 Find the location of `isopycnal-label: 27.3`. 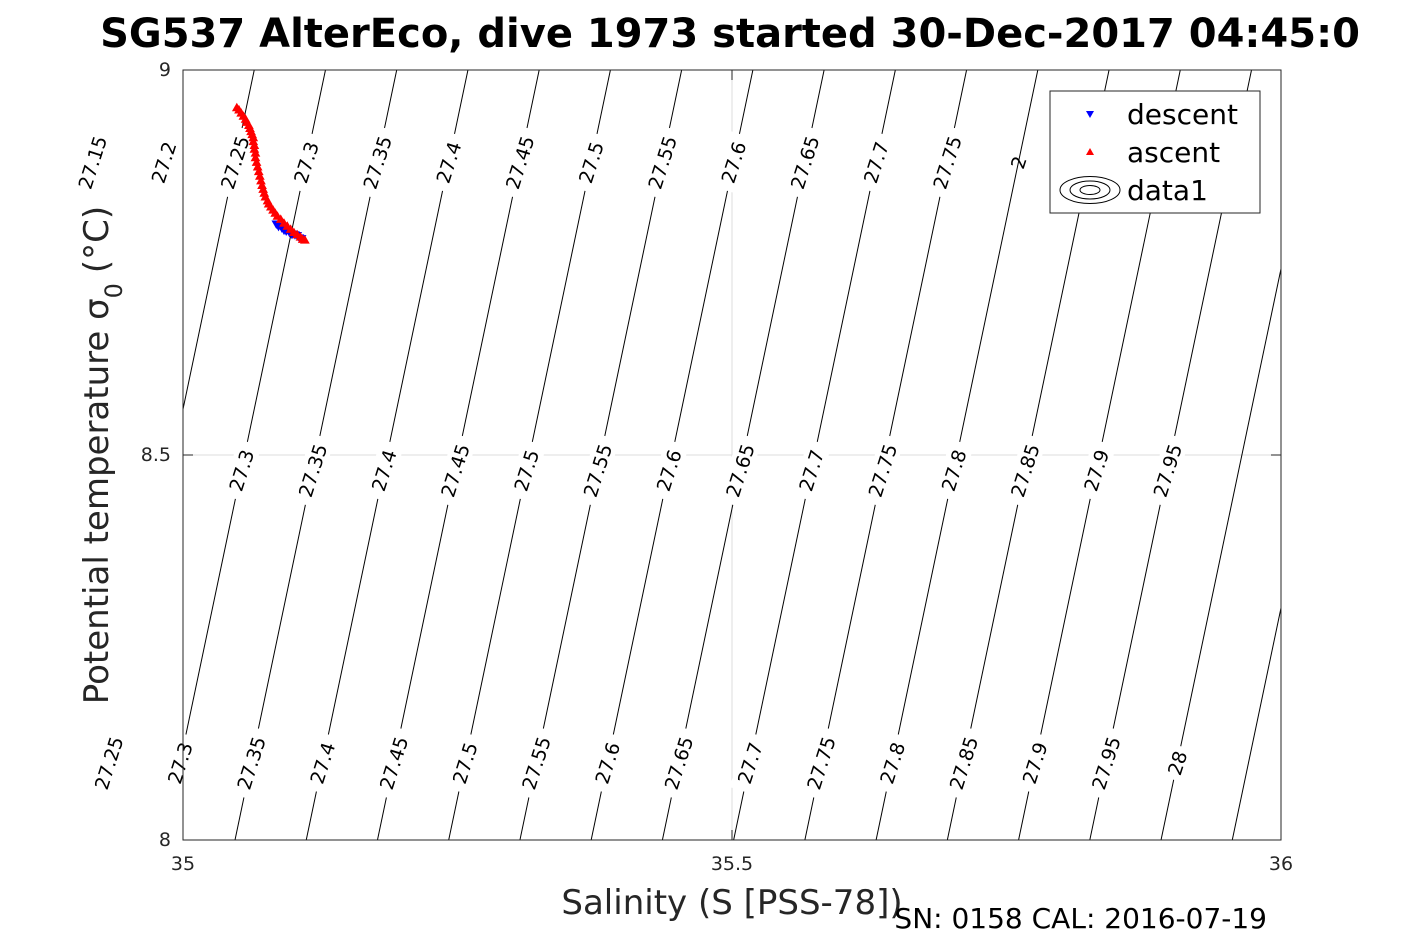

isopycnal-label: 27.3 is located at coordinates (241, 470).